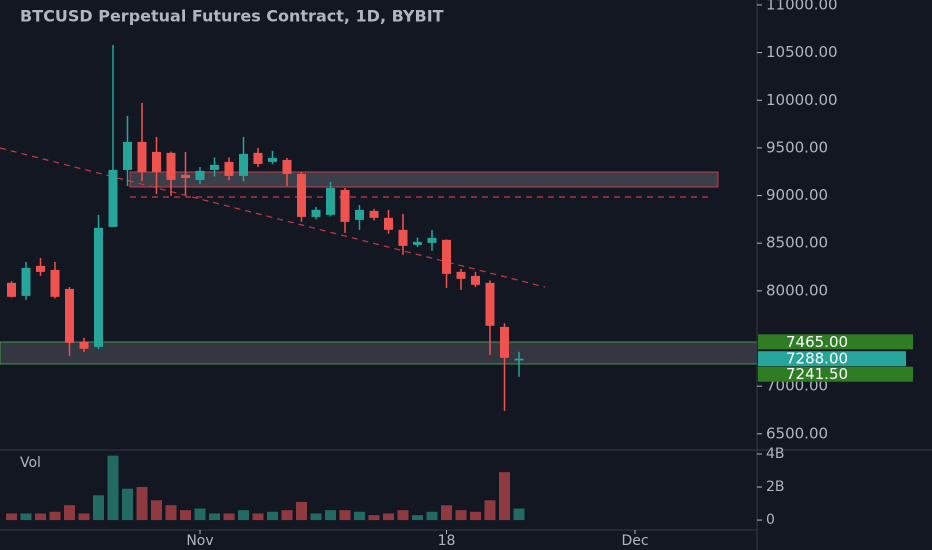 The width and height of the screenshot is (932, 550). What do you see at coordinates (817, 342) in the screenshot?
I see `price-tag-label: 7465.00` at bounding box center [817, 342].